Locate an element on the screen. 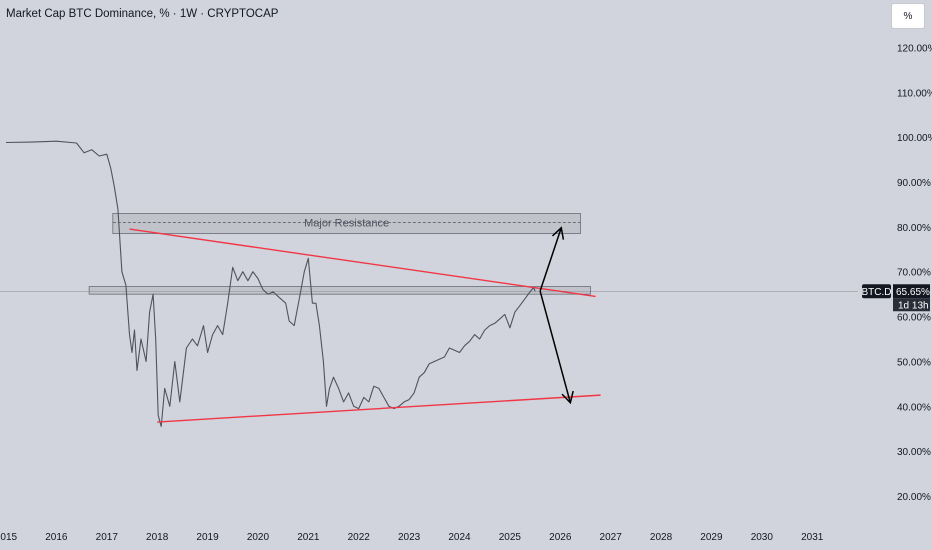 Image resolution: width=932 pixels, height=550 pixels. x-tick-label-16: 2031 is located at coordinates (812, 537).